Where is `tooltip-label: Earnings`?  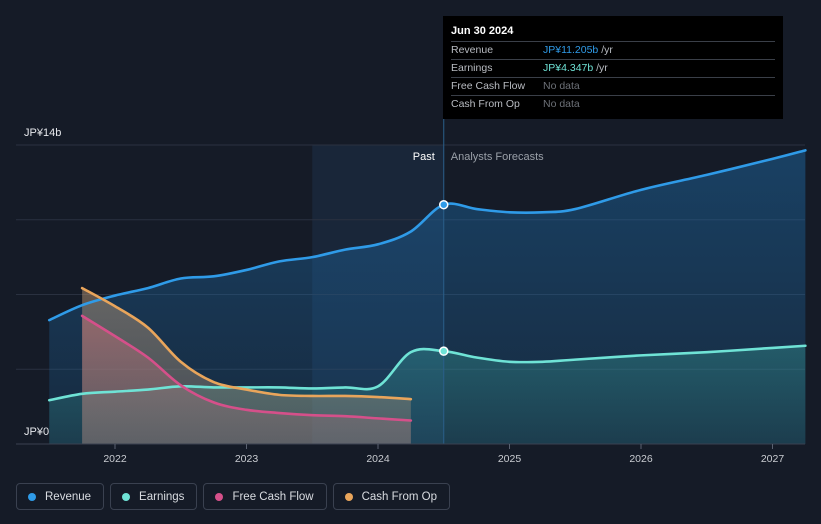 tooltip-label: Earnings is located at coordinates (472, 68).